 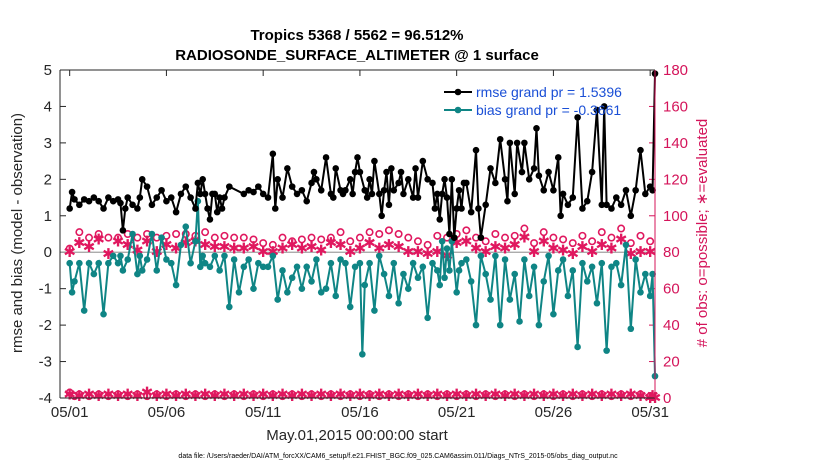 What do you see at coordinates (671, 362) in the screenshot?
I see `y2-tick-label: 20` at bounding box center [671, 362].